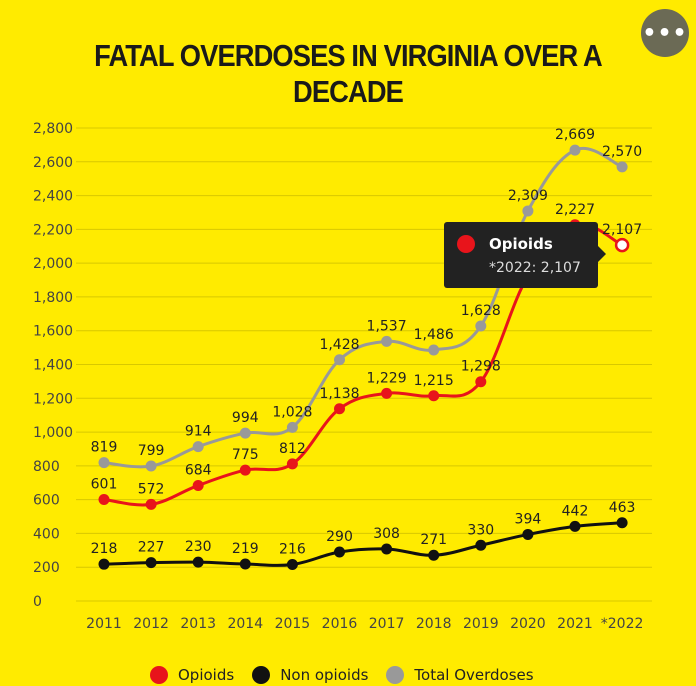  Describe the element at coordinates (104, 624) in the screenshot. I see `x-tick-label: 2011` at that location.